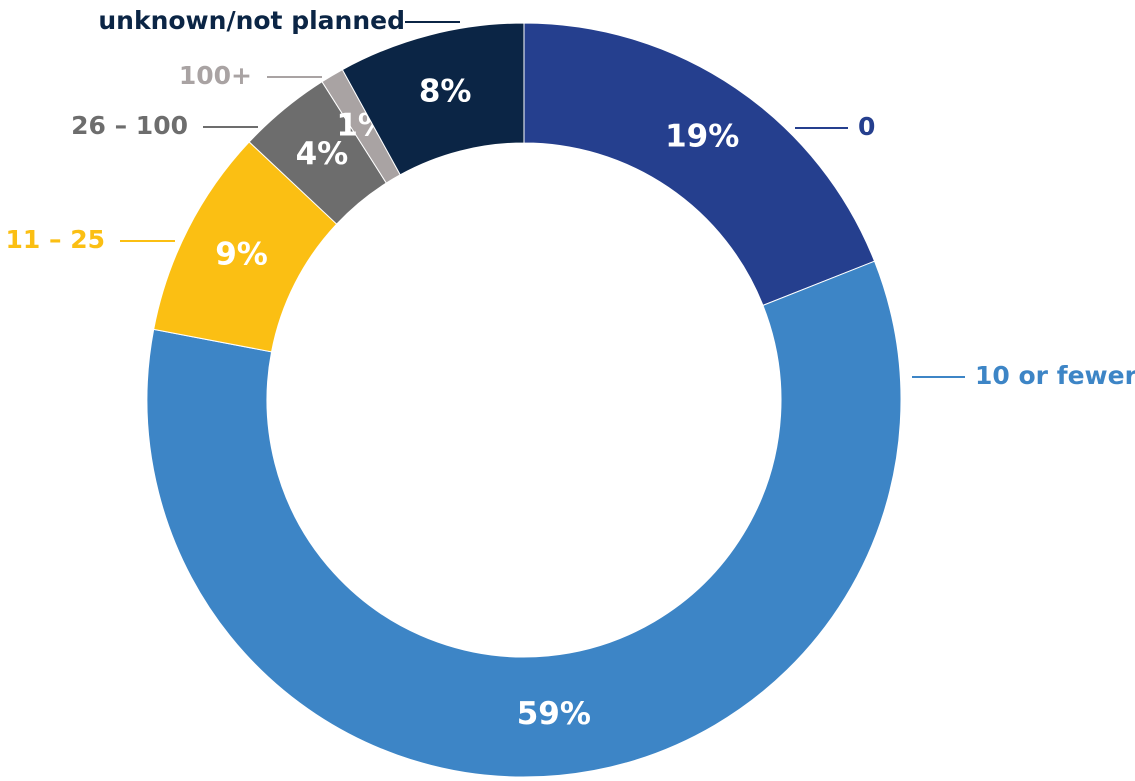  Describe the element at coordinates (129, 125) in the screenshot. I see `category-label: 26 – 100` at that location.